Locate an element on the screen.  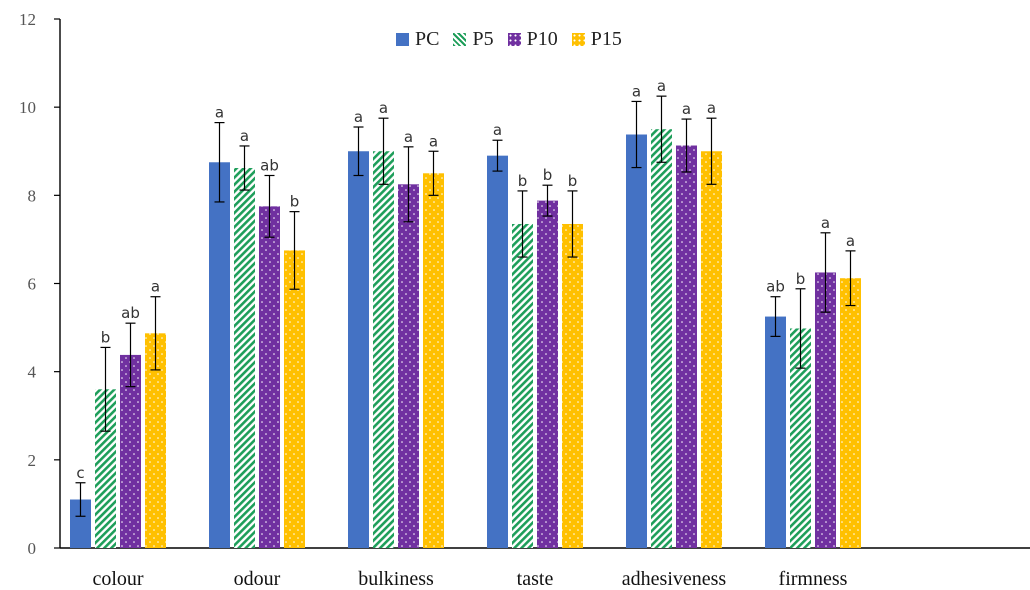
category-label-bulkiness: bulkiness is located at coordinates (396, 579).